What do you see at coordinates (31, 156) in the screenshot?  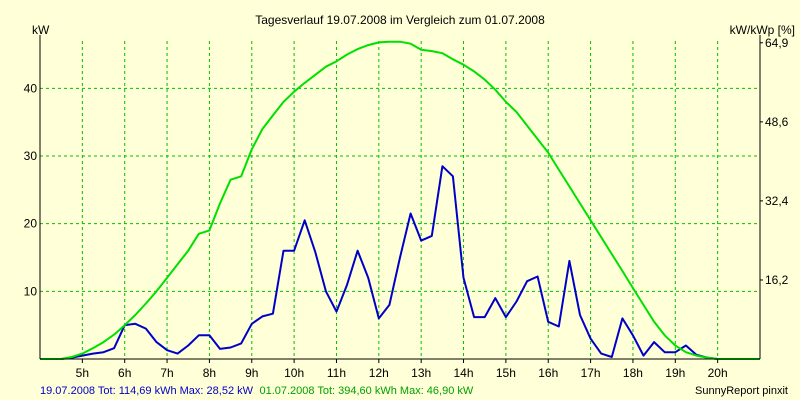 I see `y-tick-label-left: 30` at bounding box center [31, 156].